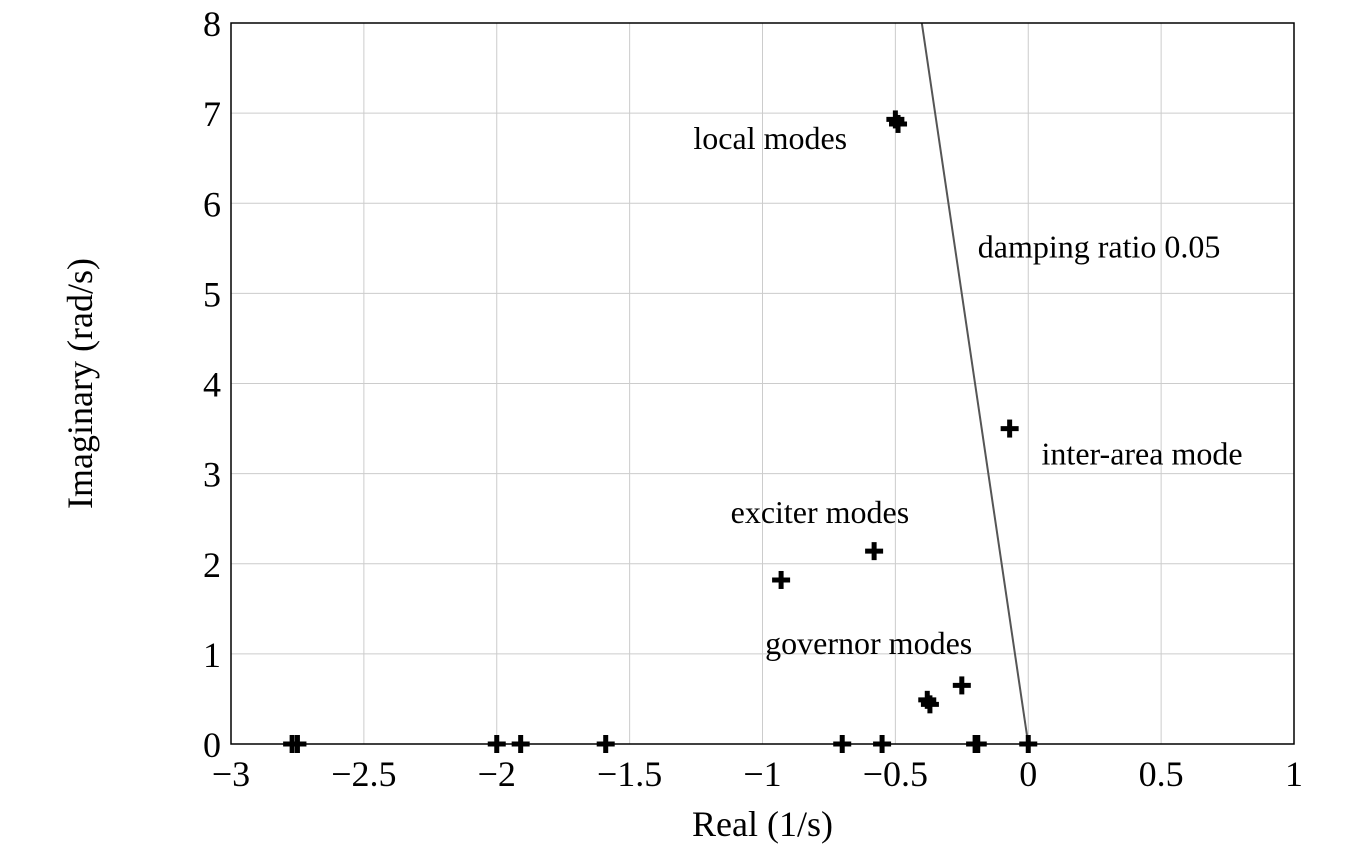  I want to click on x-tick-label: −1.5, so click(629, 774).